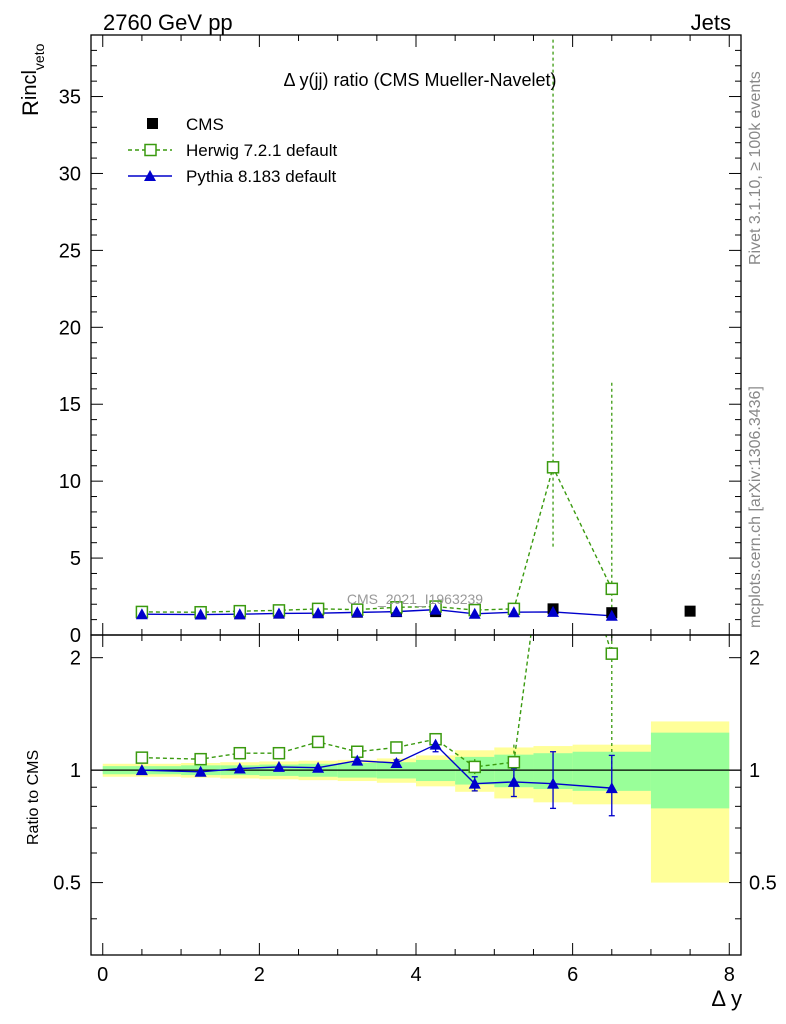 The height and width of the screenshot is (1024, 786). I want to click on x-tick-label: 0, so click(102, 975).